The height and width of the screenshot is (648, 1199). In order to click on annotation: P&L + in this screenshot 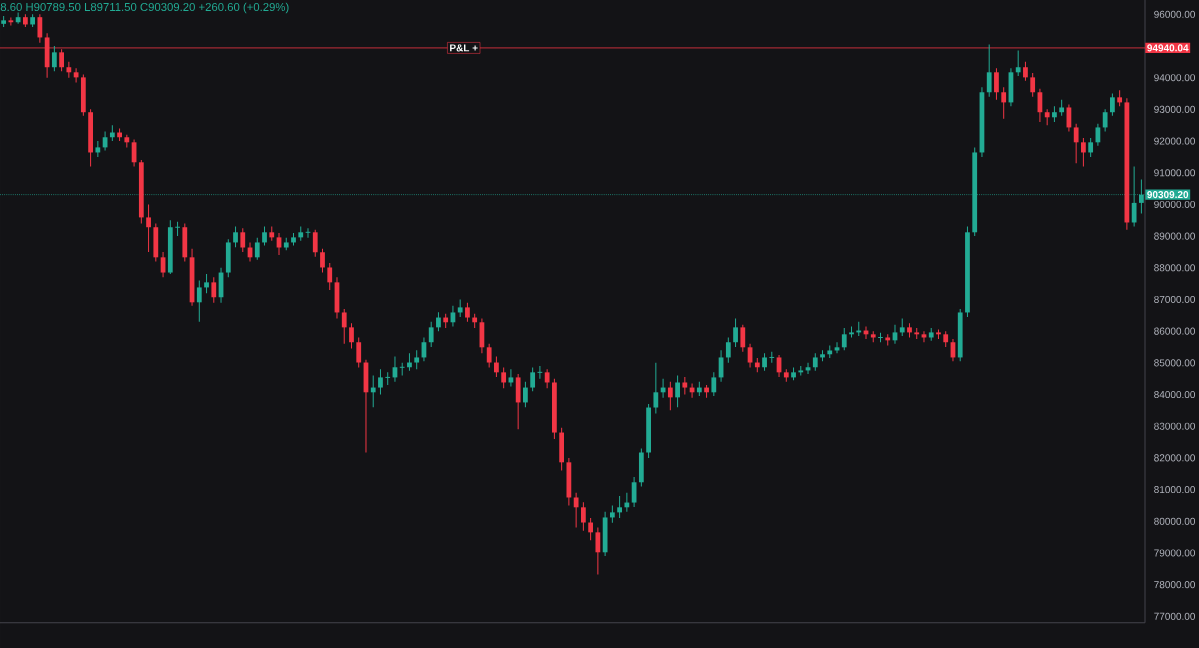, I will do `click(464, 48)`.